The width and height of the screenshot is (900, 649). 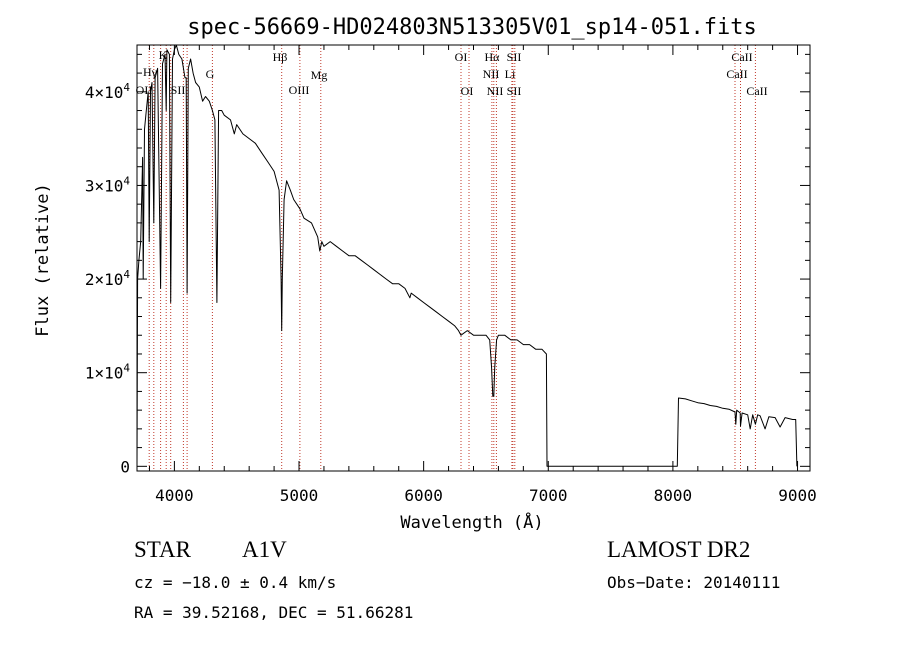 What do you see at coordinates (43, 260) in the screenshot?
I see `y-axis-label: Flux (relative)` at bounding box center [43, 260].